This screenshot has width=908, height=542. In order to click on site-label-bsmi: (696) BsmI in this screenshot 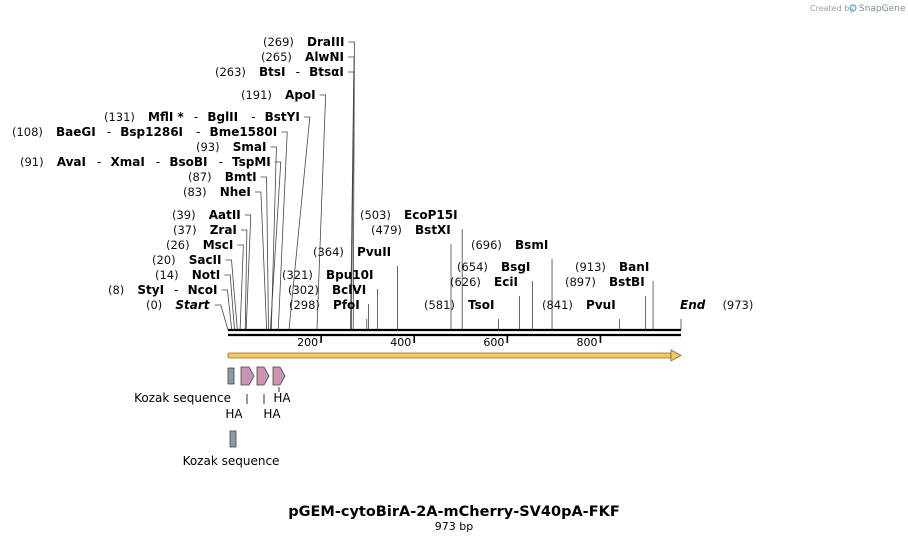, I will do `click(509, 243)`.